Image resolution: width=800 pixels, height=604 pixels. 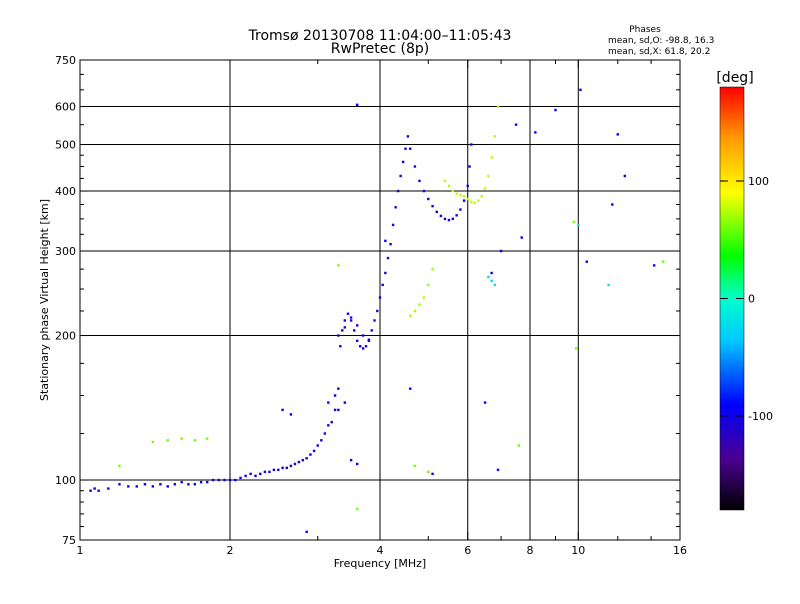 What do you see at coordinates (380, 550) in the screenshot?
I see `x-tick-label: 4` at bounding box center [380, 550].